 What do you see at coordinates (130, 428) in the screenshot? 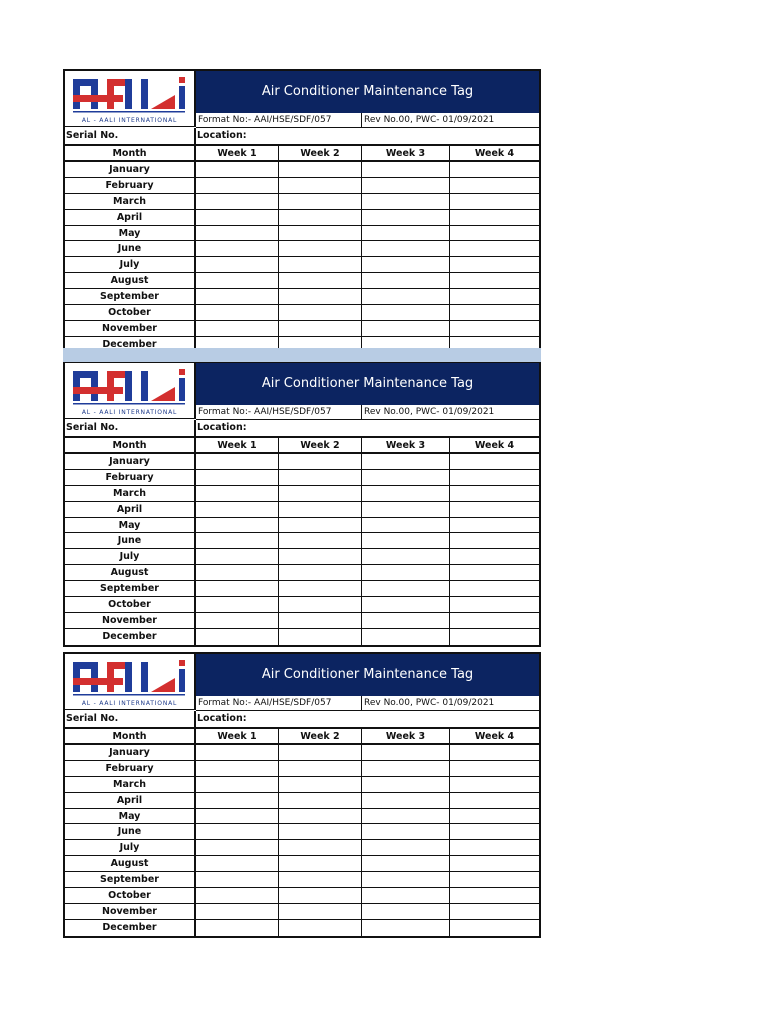
I see `serial-number-field: Serial No.` at bounding box center [130, 428].